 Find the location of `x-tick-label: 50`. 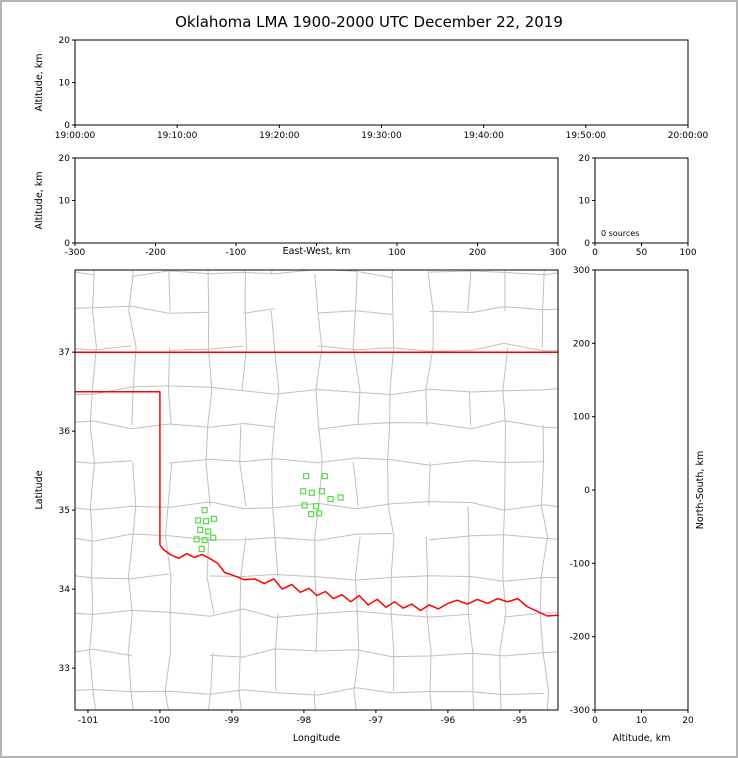

x-tick-label: 50 is located at coordinates (642, 253).